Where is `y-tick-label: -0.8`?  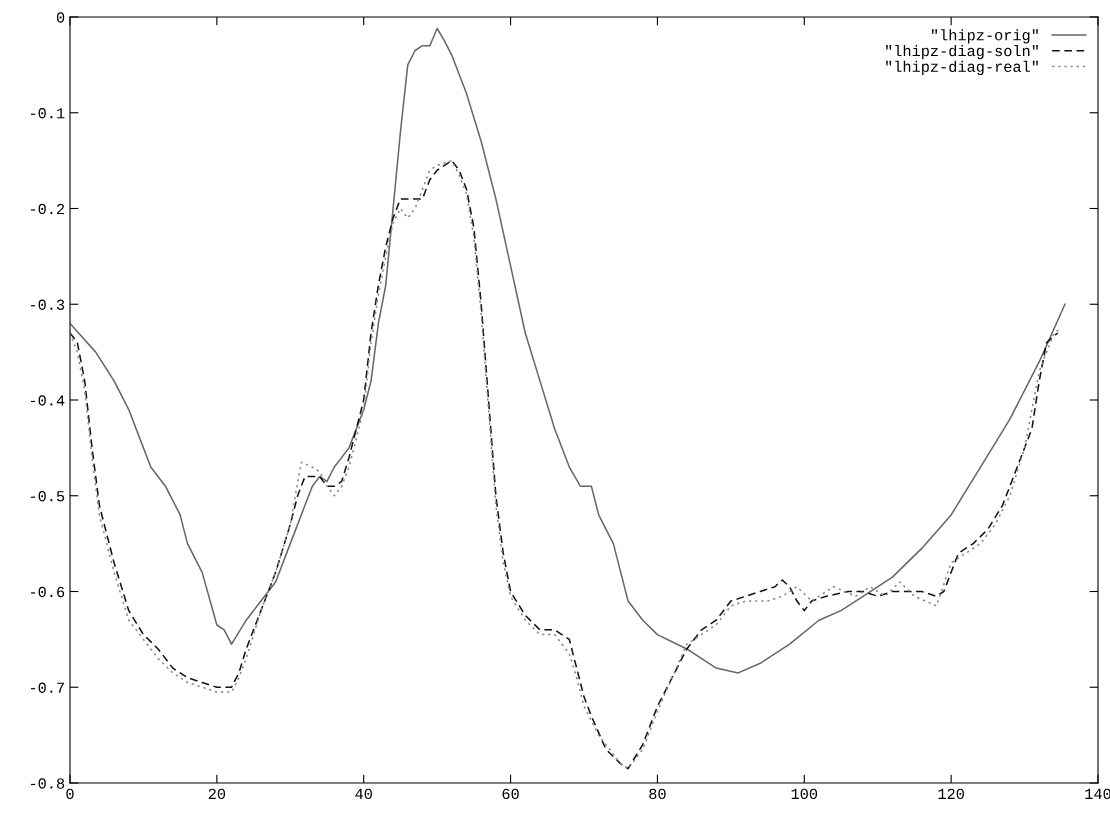
y-tick-label: -0.8 is located at coordinates (47, 783).